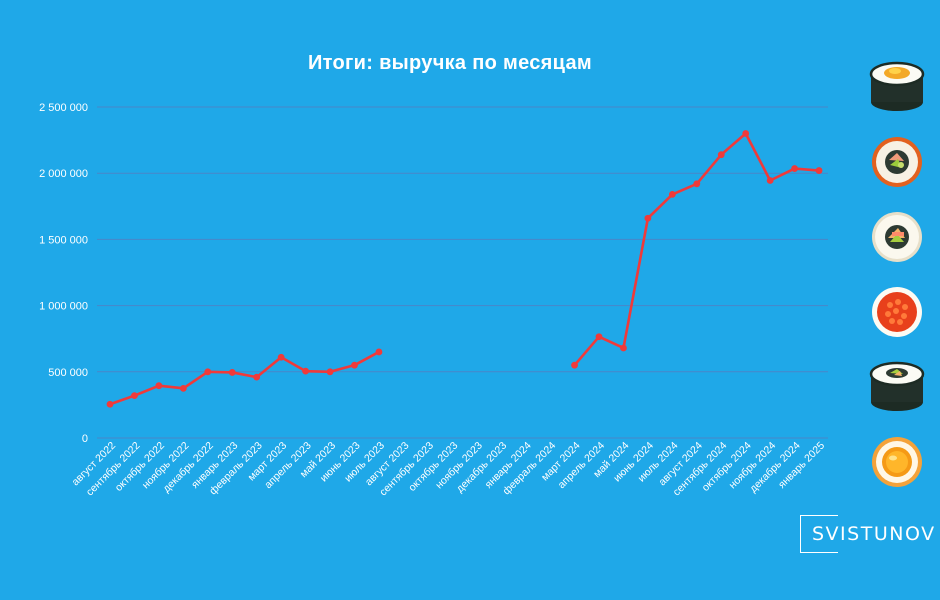 The image size is (940, 600). I want to click on sushi-roll-caviar-icon, so click(897, 312).